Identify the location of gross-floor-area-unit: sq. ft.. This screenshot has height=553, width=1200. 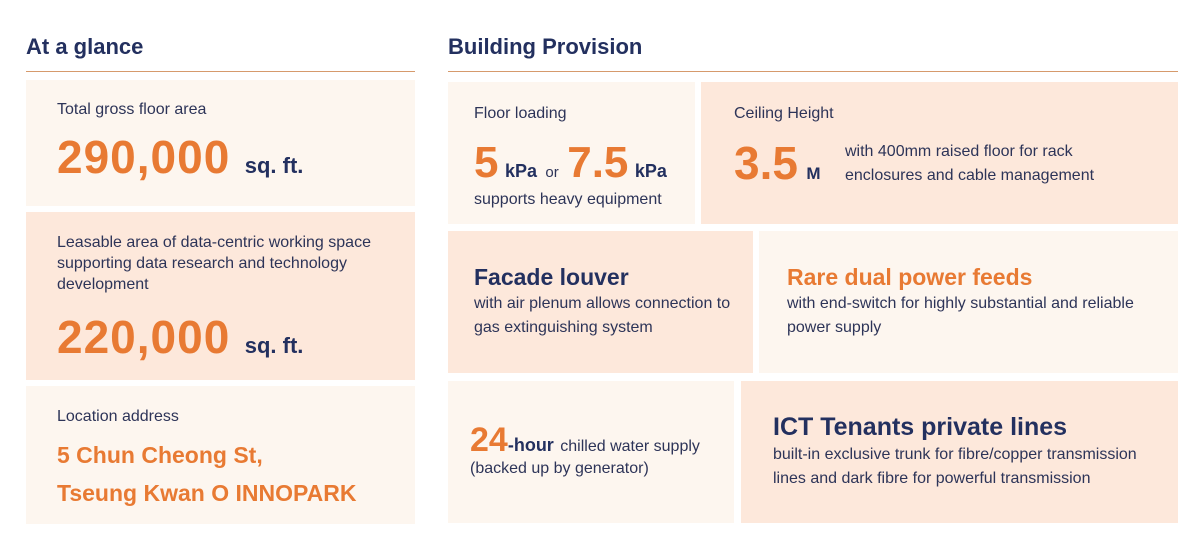
(274, 165).